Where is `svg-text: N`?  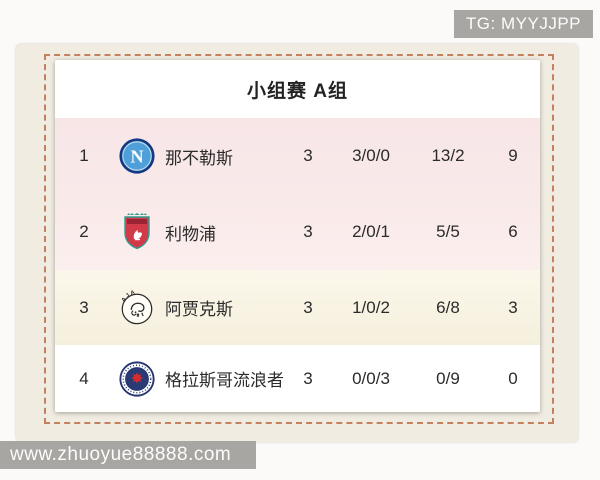
svg-text: N is located at coordinates (136, 157).